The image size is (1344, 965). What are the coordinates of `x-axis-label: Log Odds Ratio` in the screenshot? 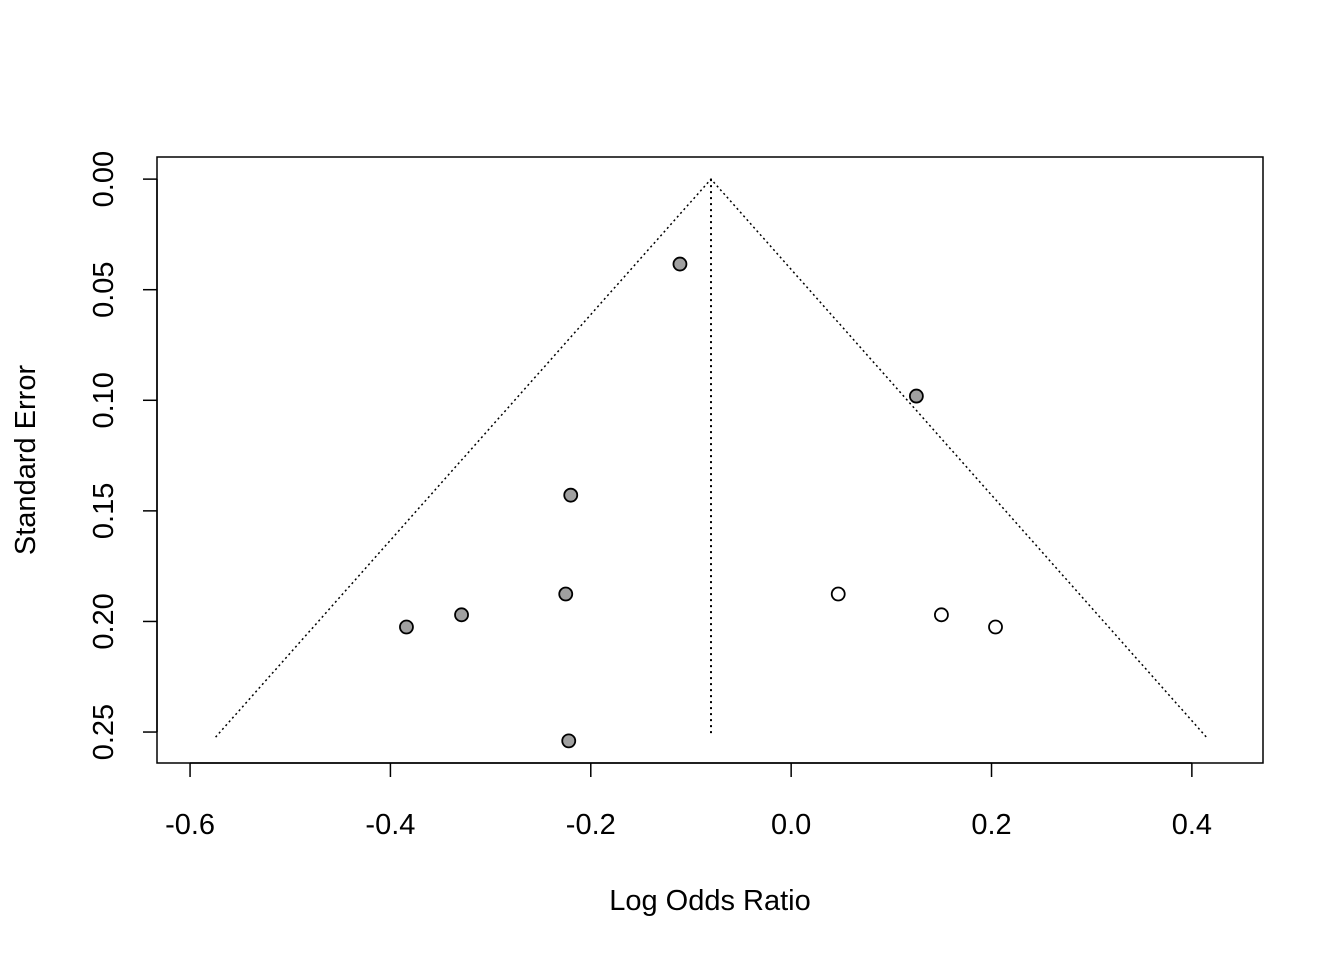 It's located at (710, 901).